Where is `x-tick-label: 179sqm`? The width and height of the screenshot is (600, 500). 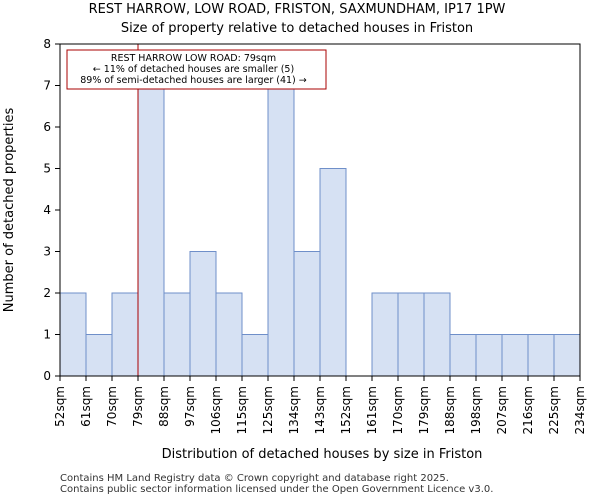
x-tick-label: 179sqm is located at coordinates (424, 410).